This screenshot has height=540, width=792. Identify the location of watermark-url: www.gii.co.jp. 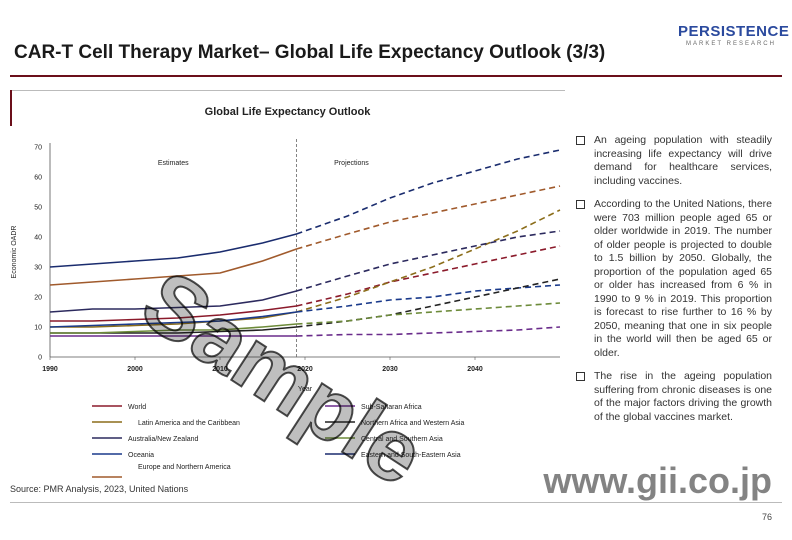
(657, 480).